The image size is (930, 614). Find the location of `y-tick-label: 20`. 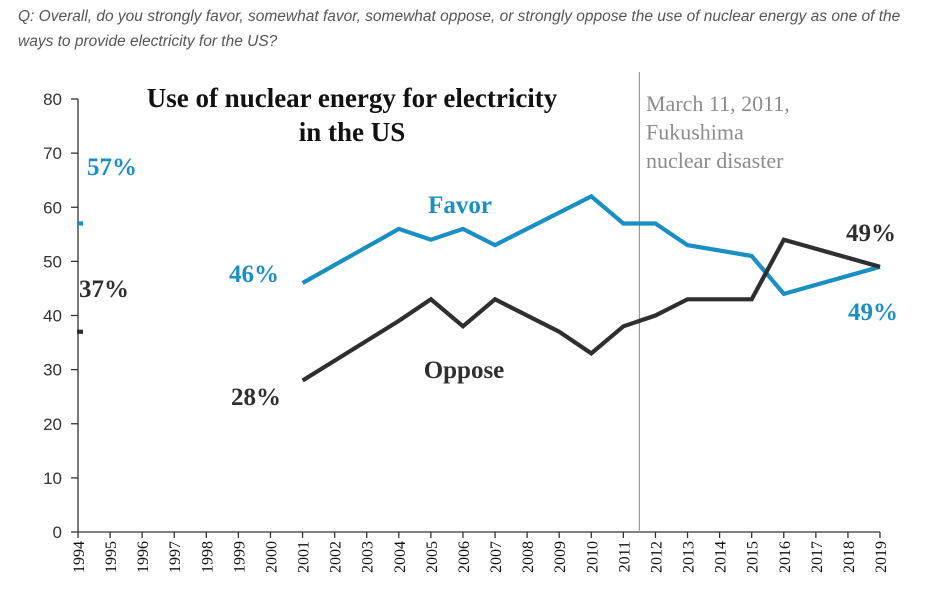

y-tick-label: 20 is located at coordinates (52, 424).